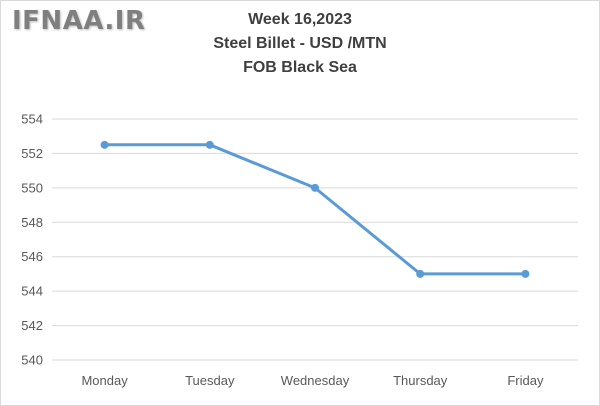  Describe the element at coordinates (32, 325) in the screenshot. I see `y-tick-label: 542` at that location.